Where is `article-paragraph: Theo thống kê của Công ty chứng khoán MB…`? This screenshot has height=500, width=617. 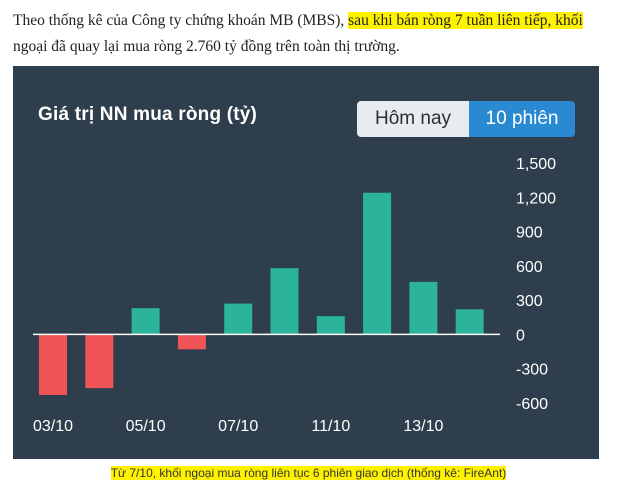
article-paragraph: Theo thống kê của Công ty chứng khoán MB… is located at coordinates (311, 34).